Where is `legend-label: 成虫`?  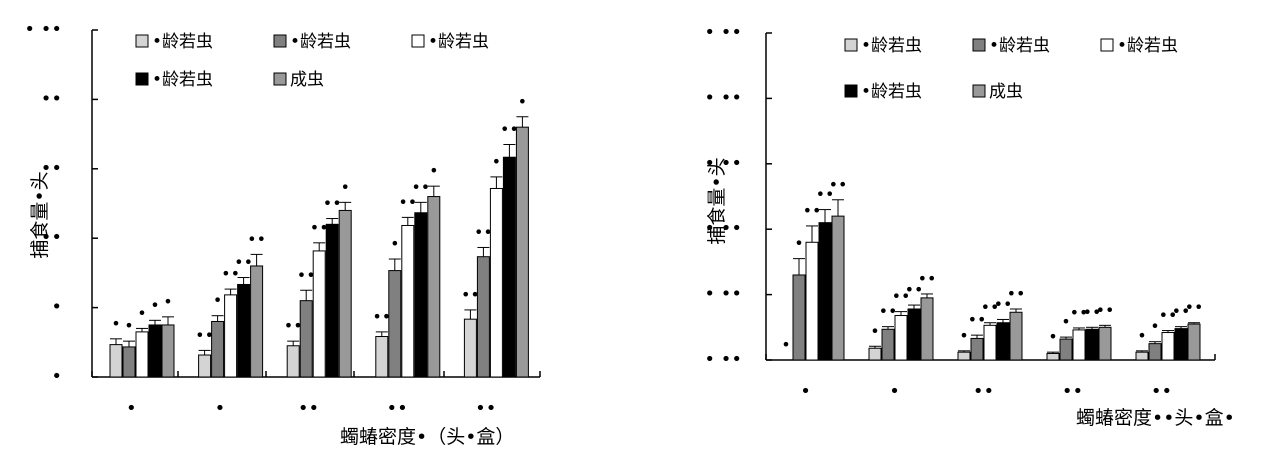
legend-label: 成虫 is located at coordinates (307, 80).